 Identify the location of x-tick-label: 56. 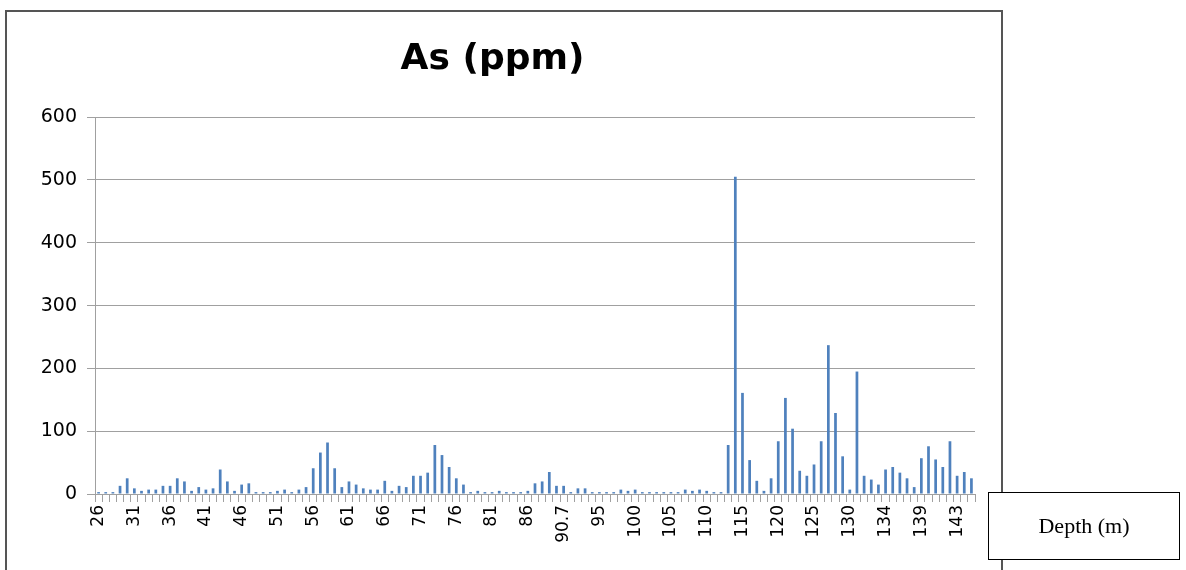
(311, 516).